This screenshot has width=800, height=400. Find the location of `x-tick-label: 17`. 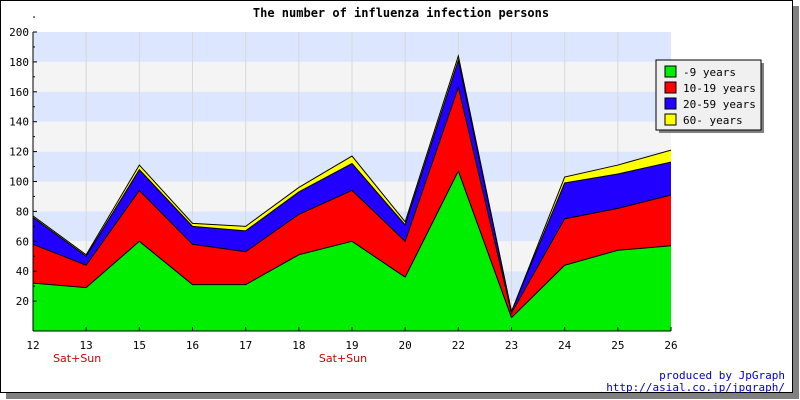

x-tick-label: 17 is located at coordinates (245, 345).